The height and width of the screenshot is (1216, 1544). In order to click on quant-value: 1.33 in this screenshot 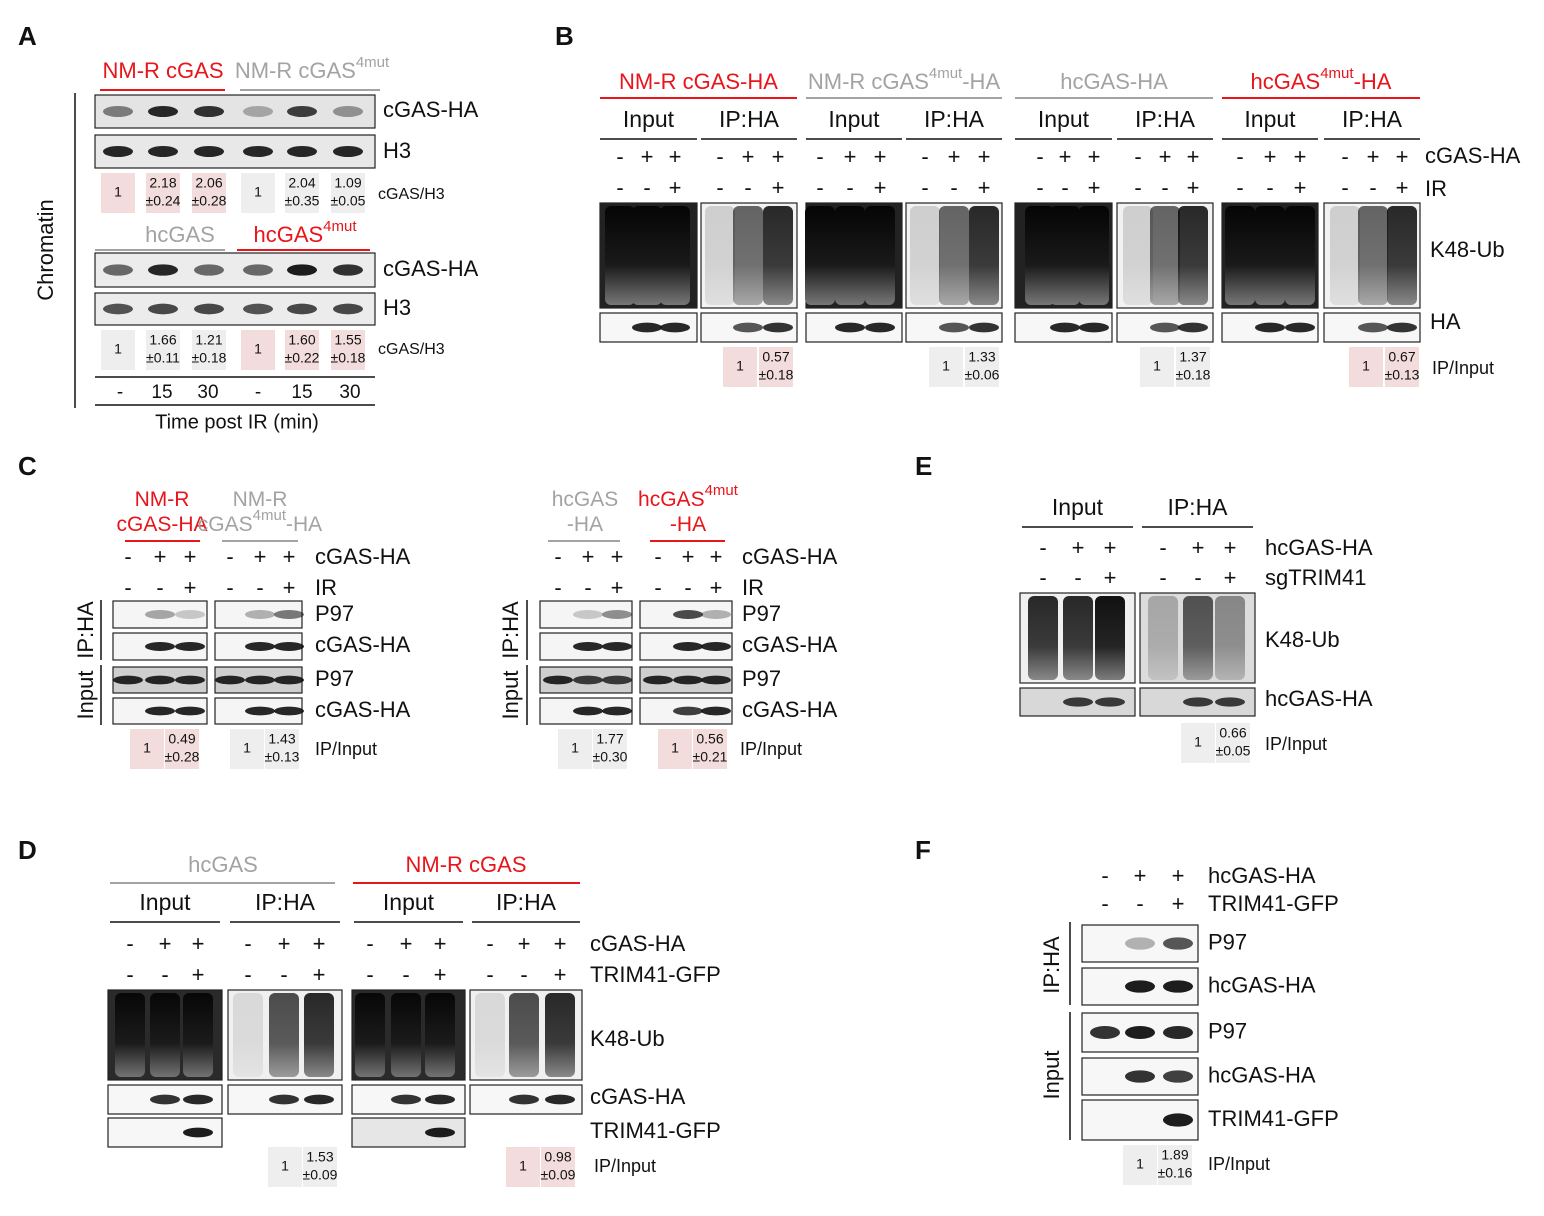, I will do `click(981, 357)`.